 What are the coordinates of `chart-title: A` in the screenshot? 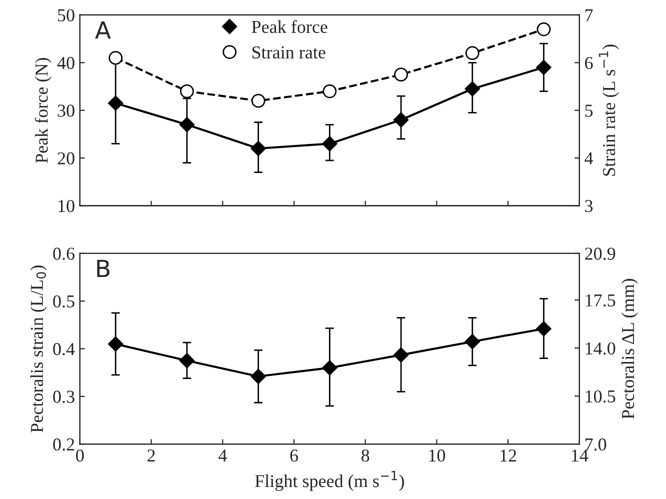 It's located at (103, 30).